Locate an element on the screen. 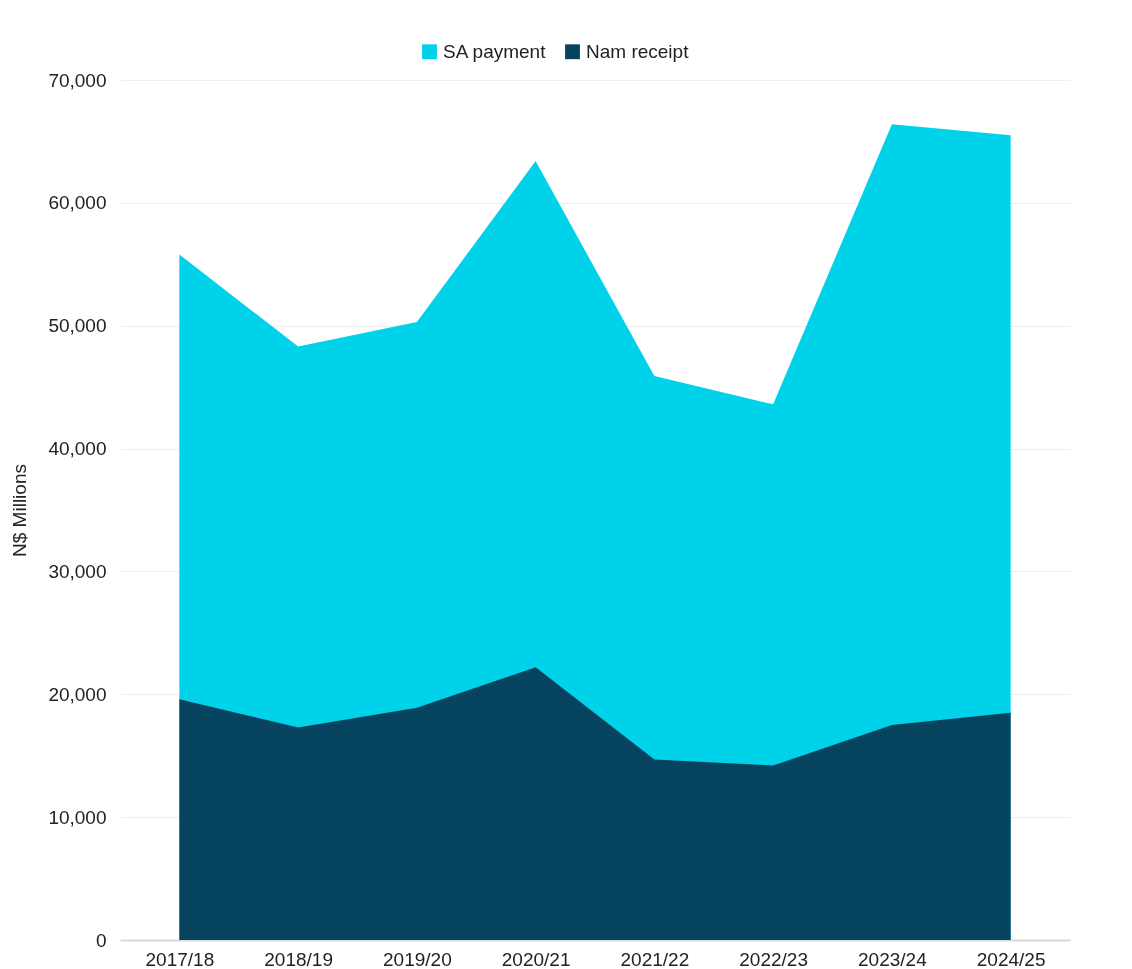 This screenshot has height=969, width=1132. y-tick-label: 70,000 is located at coordinates (77, 80).